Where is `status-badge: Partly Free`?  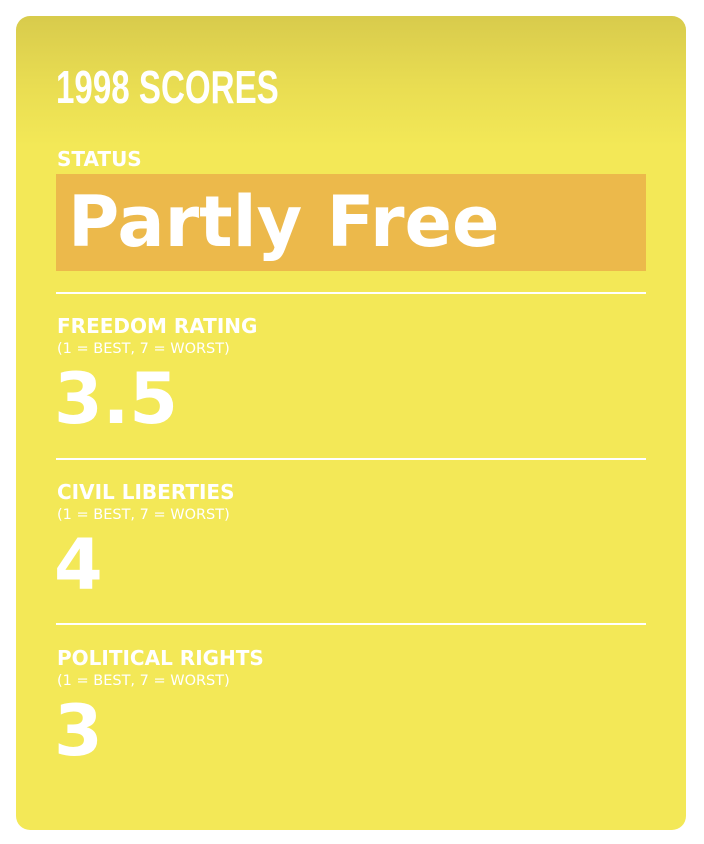 status-badge: Partly Free is located at coordinates (351, 222).